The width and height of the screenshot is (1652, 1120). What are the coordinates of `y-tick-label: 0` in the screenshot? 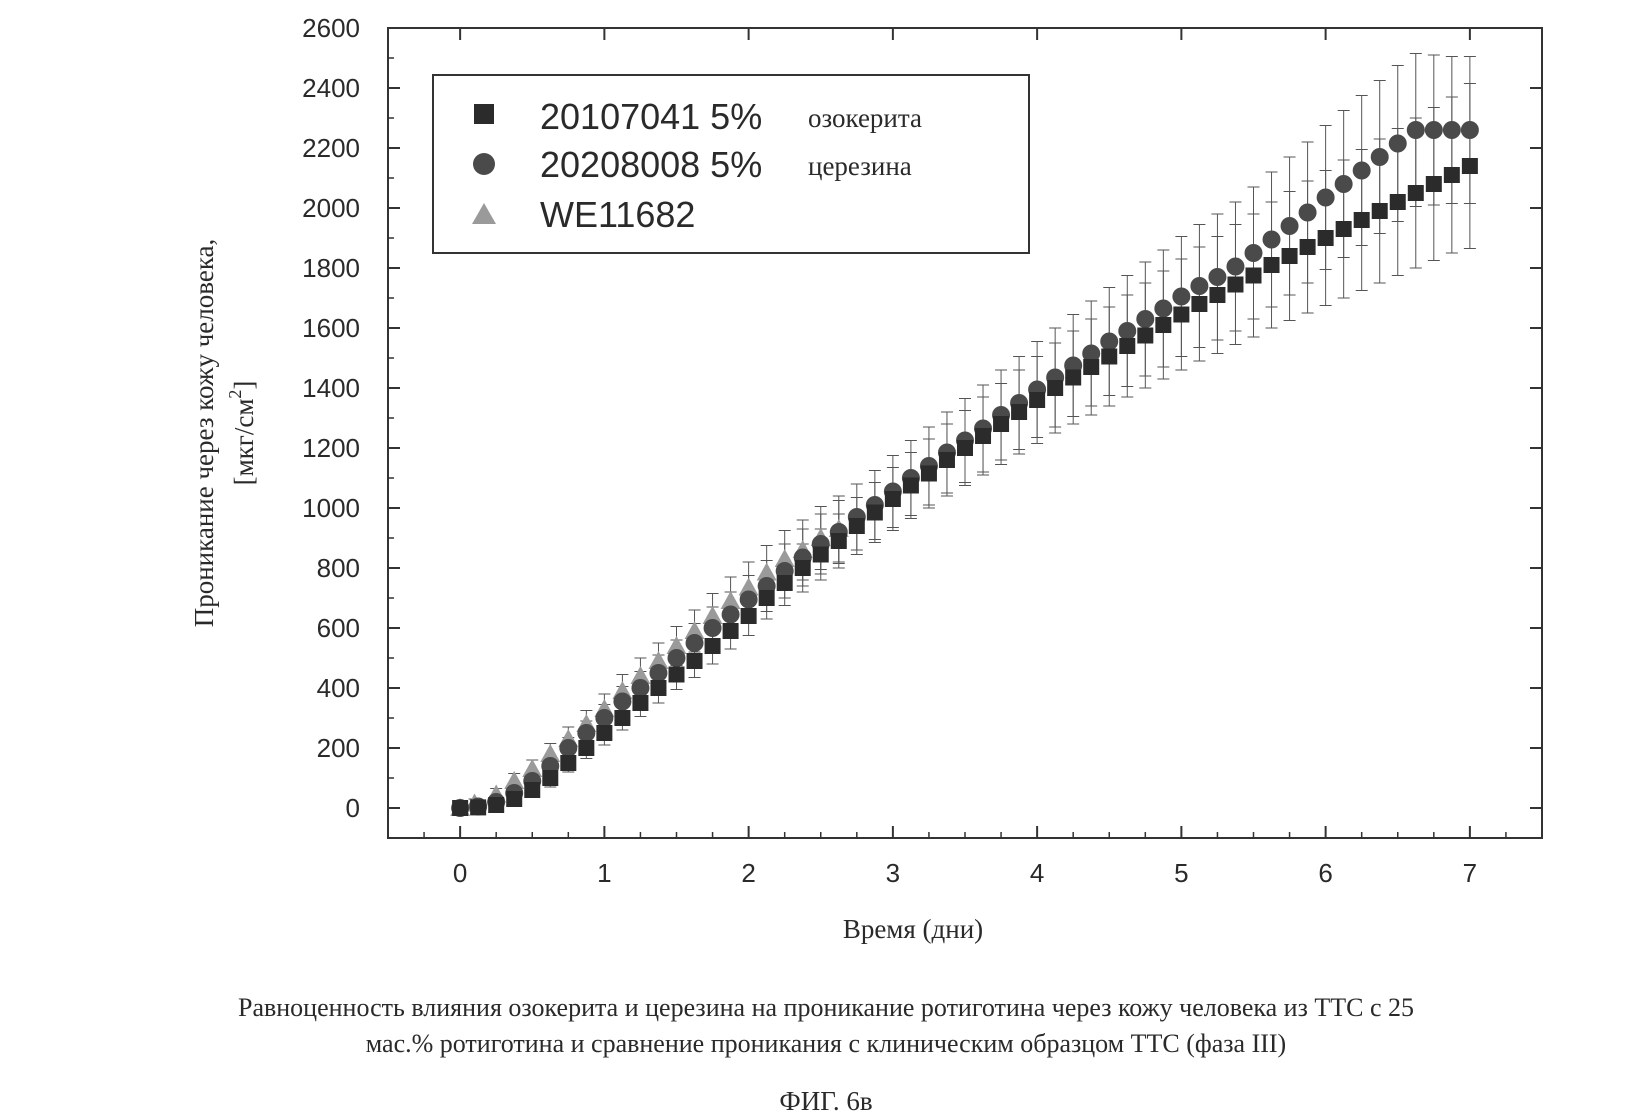 It's located at (353, 808).